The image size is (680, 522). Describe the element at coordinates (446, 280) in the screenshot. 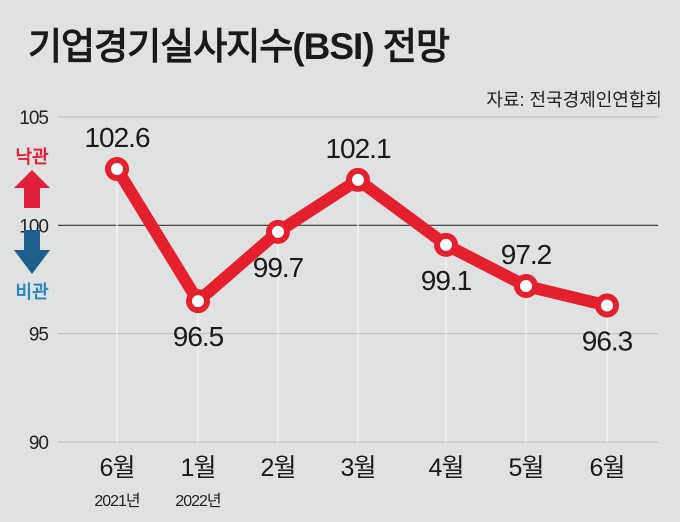

I see `data-label: 99.1` at that location.